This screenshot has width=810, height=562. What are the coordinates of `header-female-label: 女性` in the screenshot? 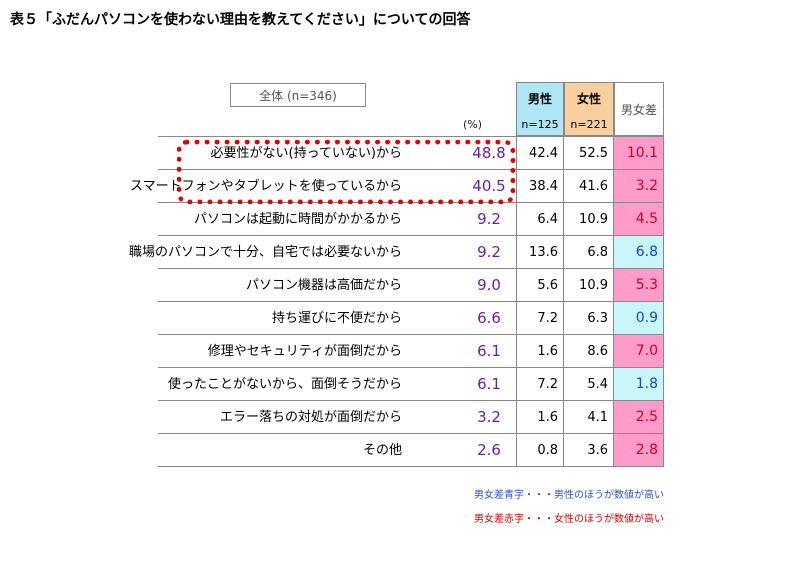 It's located at (588, 99).